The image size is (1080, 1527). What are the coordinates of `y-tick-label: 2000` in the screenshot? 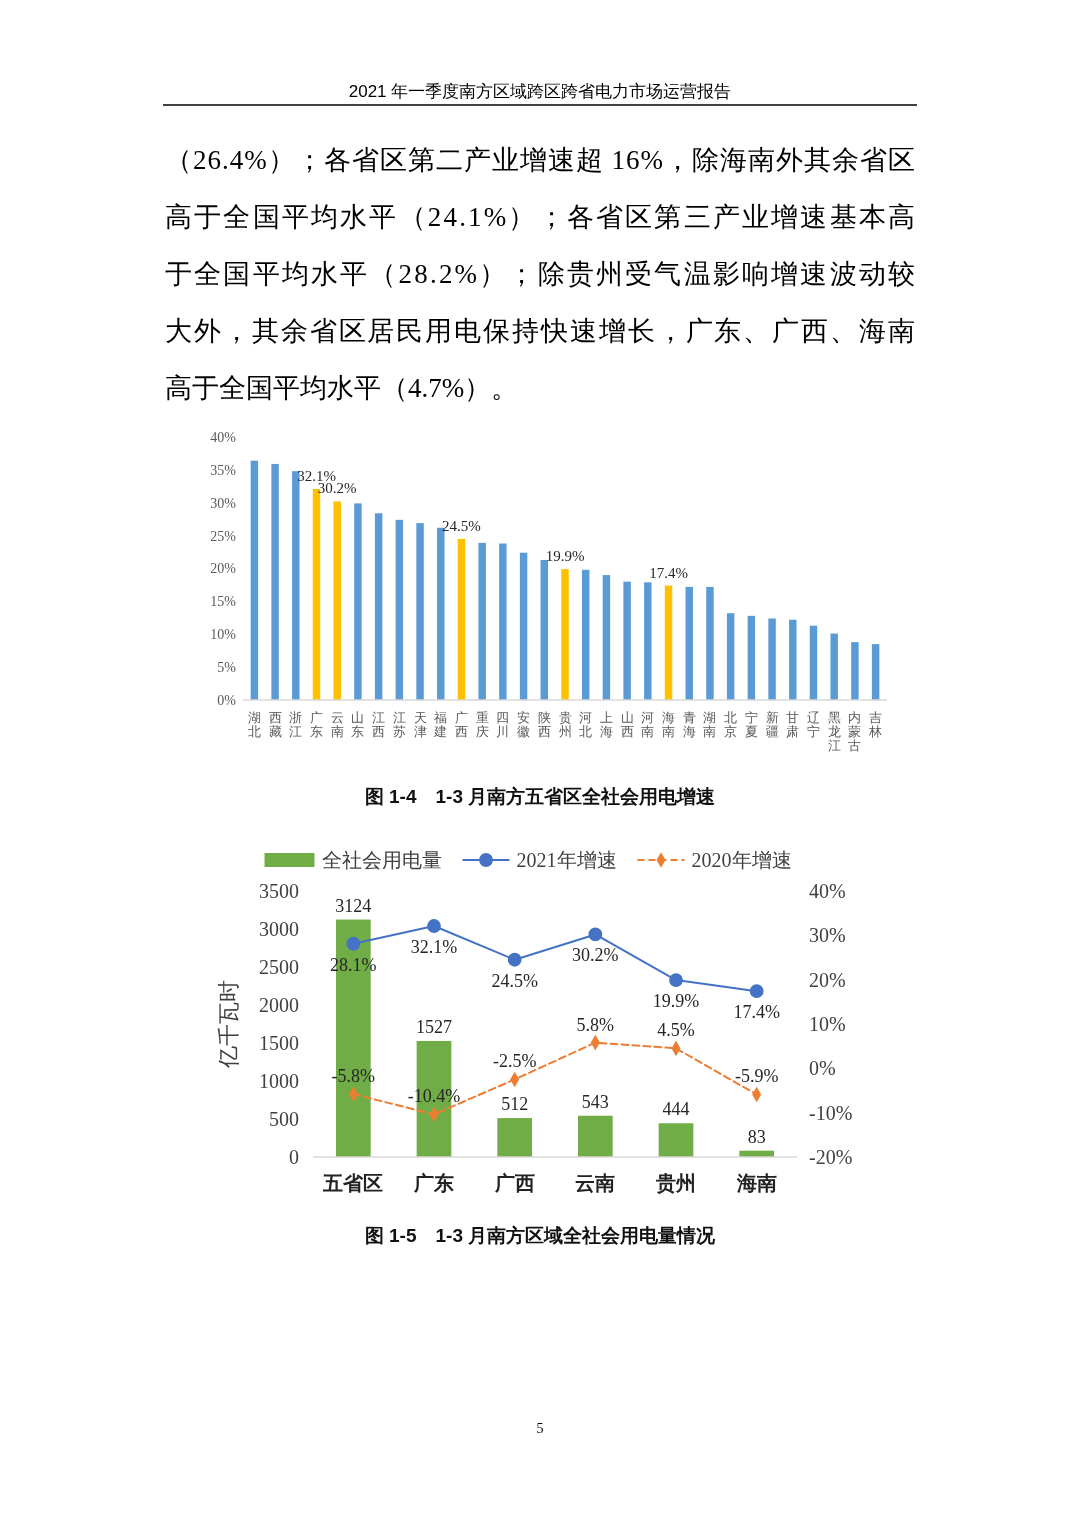 It's located at (279, 1005).